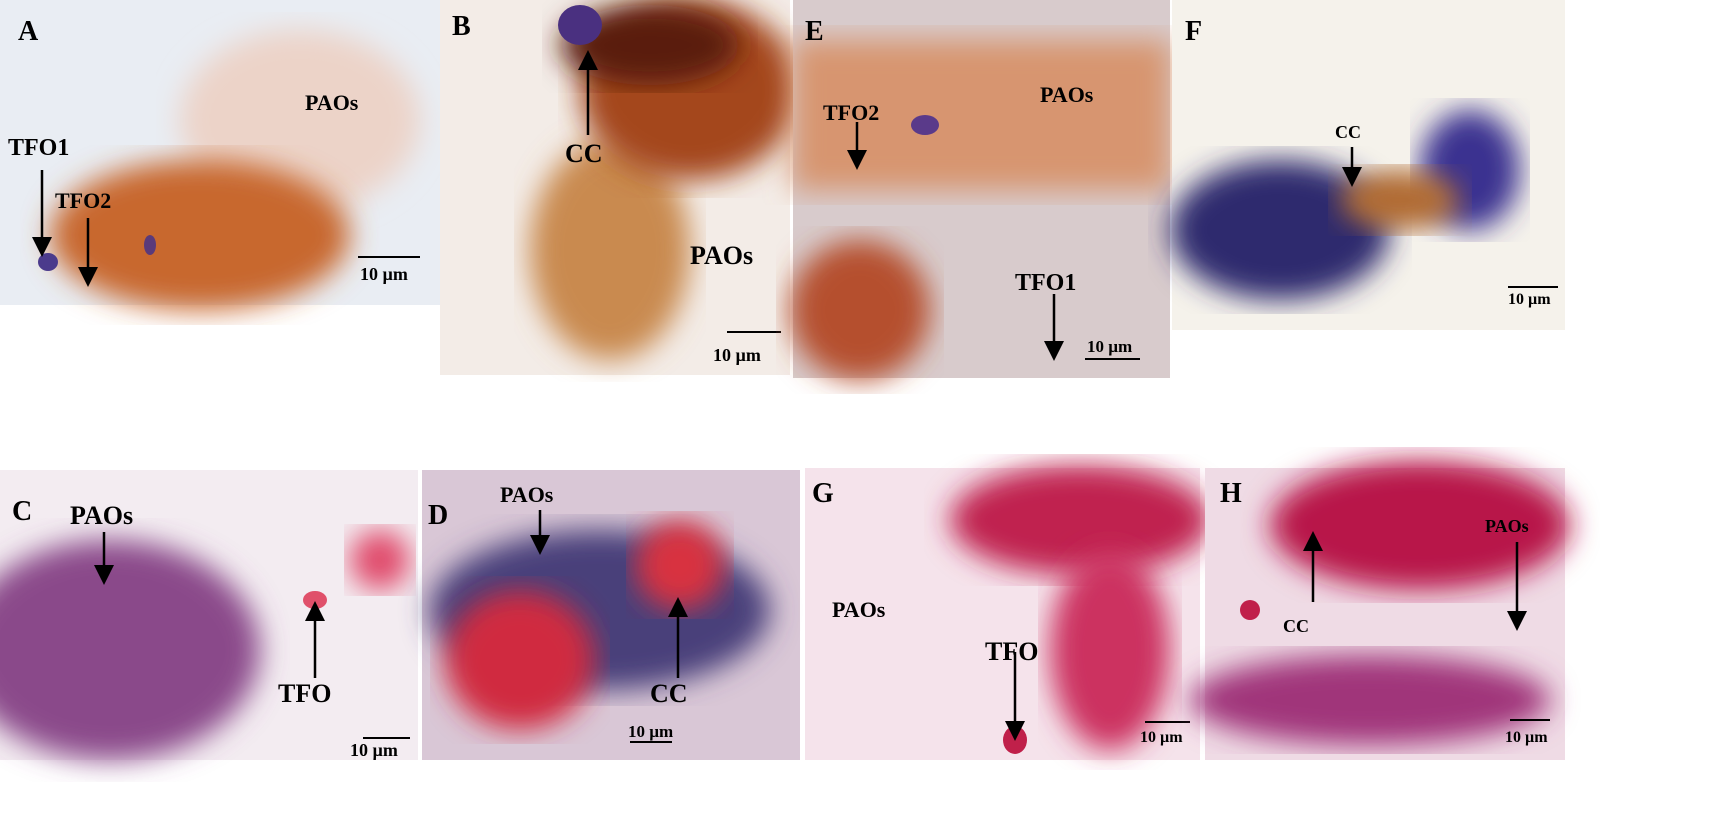  I want to click on panel-letter: E, so click(814, 31).